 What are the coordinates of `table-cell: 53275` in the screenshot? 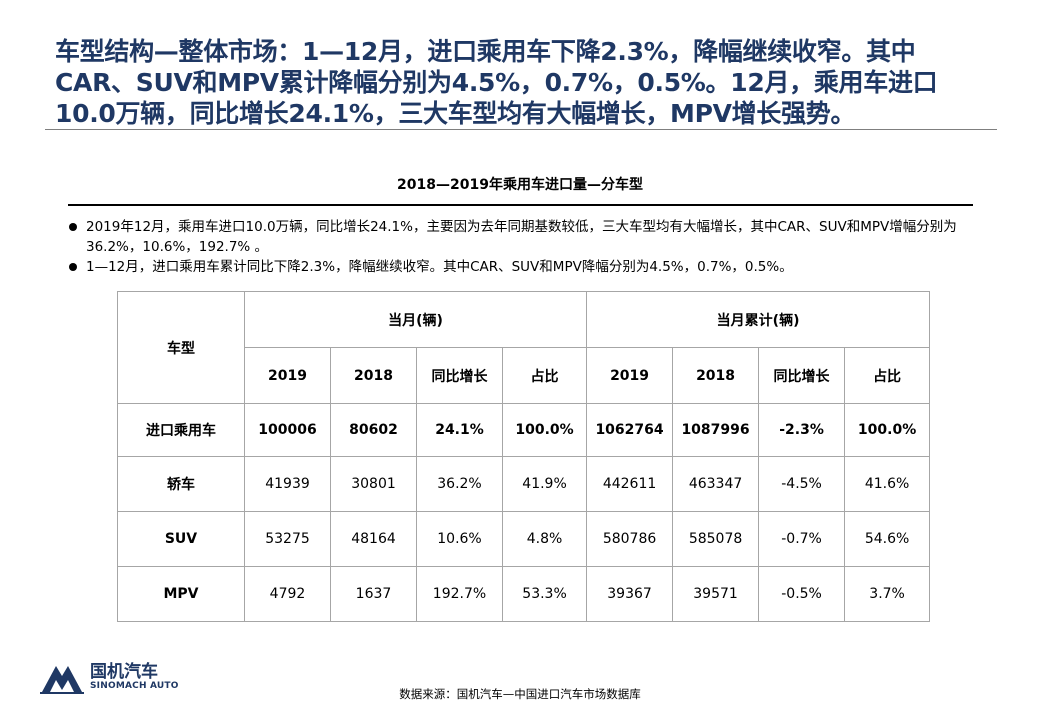 It's located at (287, 539).